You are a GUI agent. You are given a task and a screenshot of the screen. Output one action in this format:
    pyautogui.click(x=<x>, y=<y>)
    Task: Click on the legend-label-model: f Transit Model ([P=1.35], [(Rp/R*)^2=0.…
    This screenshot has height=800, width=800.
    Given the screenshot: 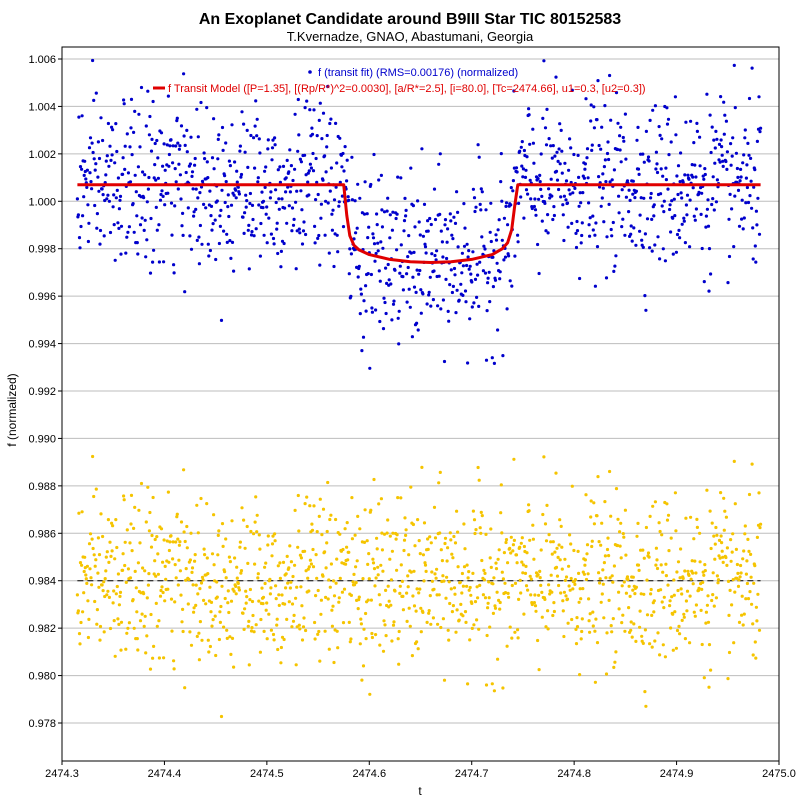 What is the action you would take?
    pyautogui.click(x=407, y=89)
    